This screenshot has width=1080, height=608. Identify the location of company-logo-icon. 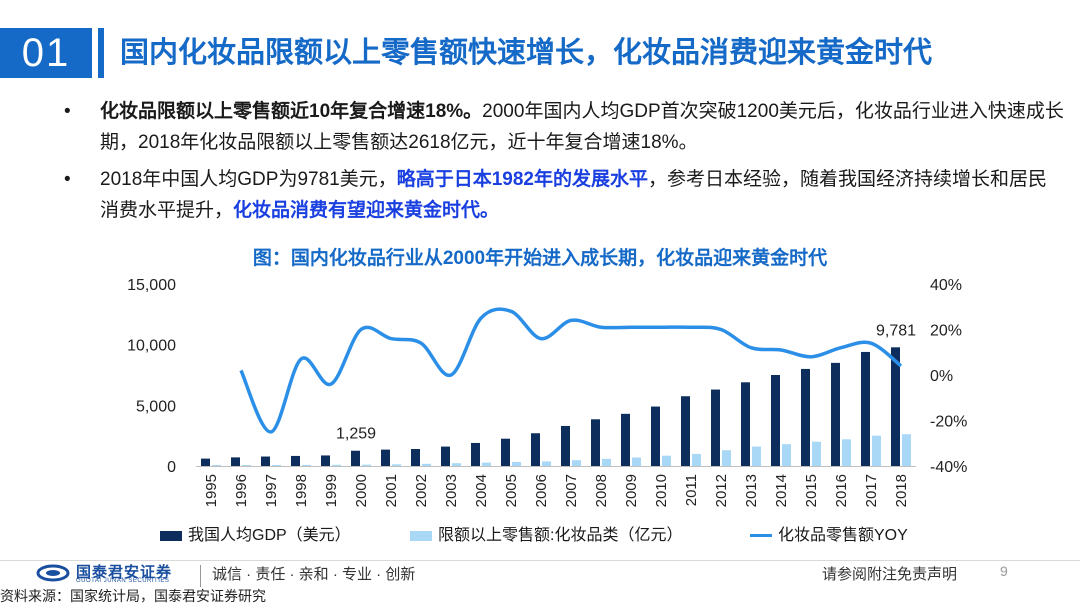
(53, 573).